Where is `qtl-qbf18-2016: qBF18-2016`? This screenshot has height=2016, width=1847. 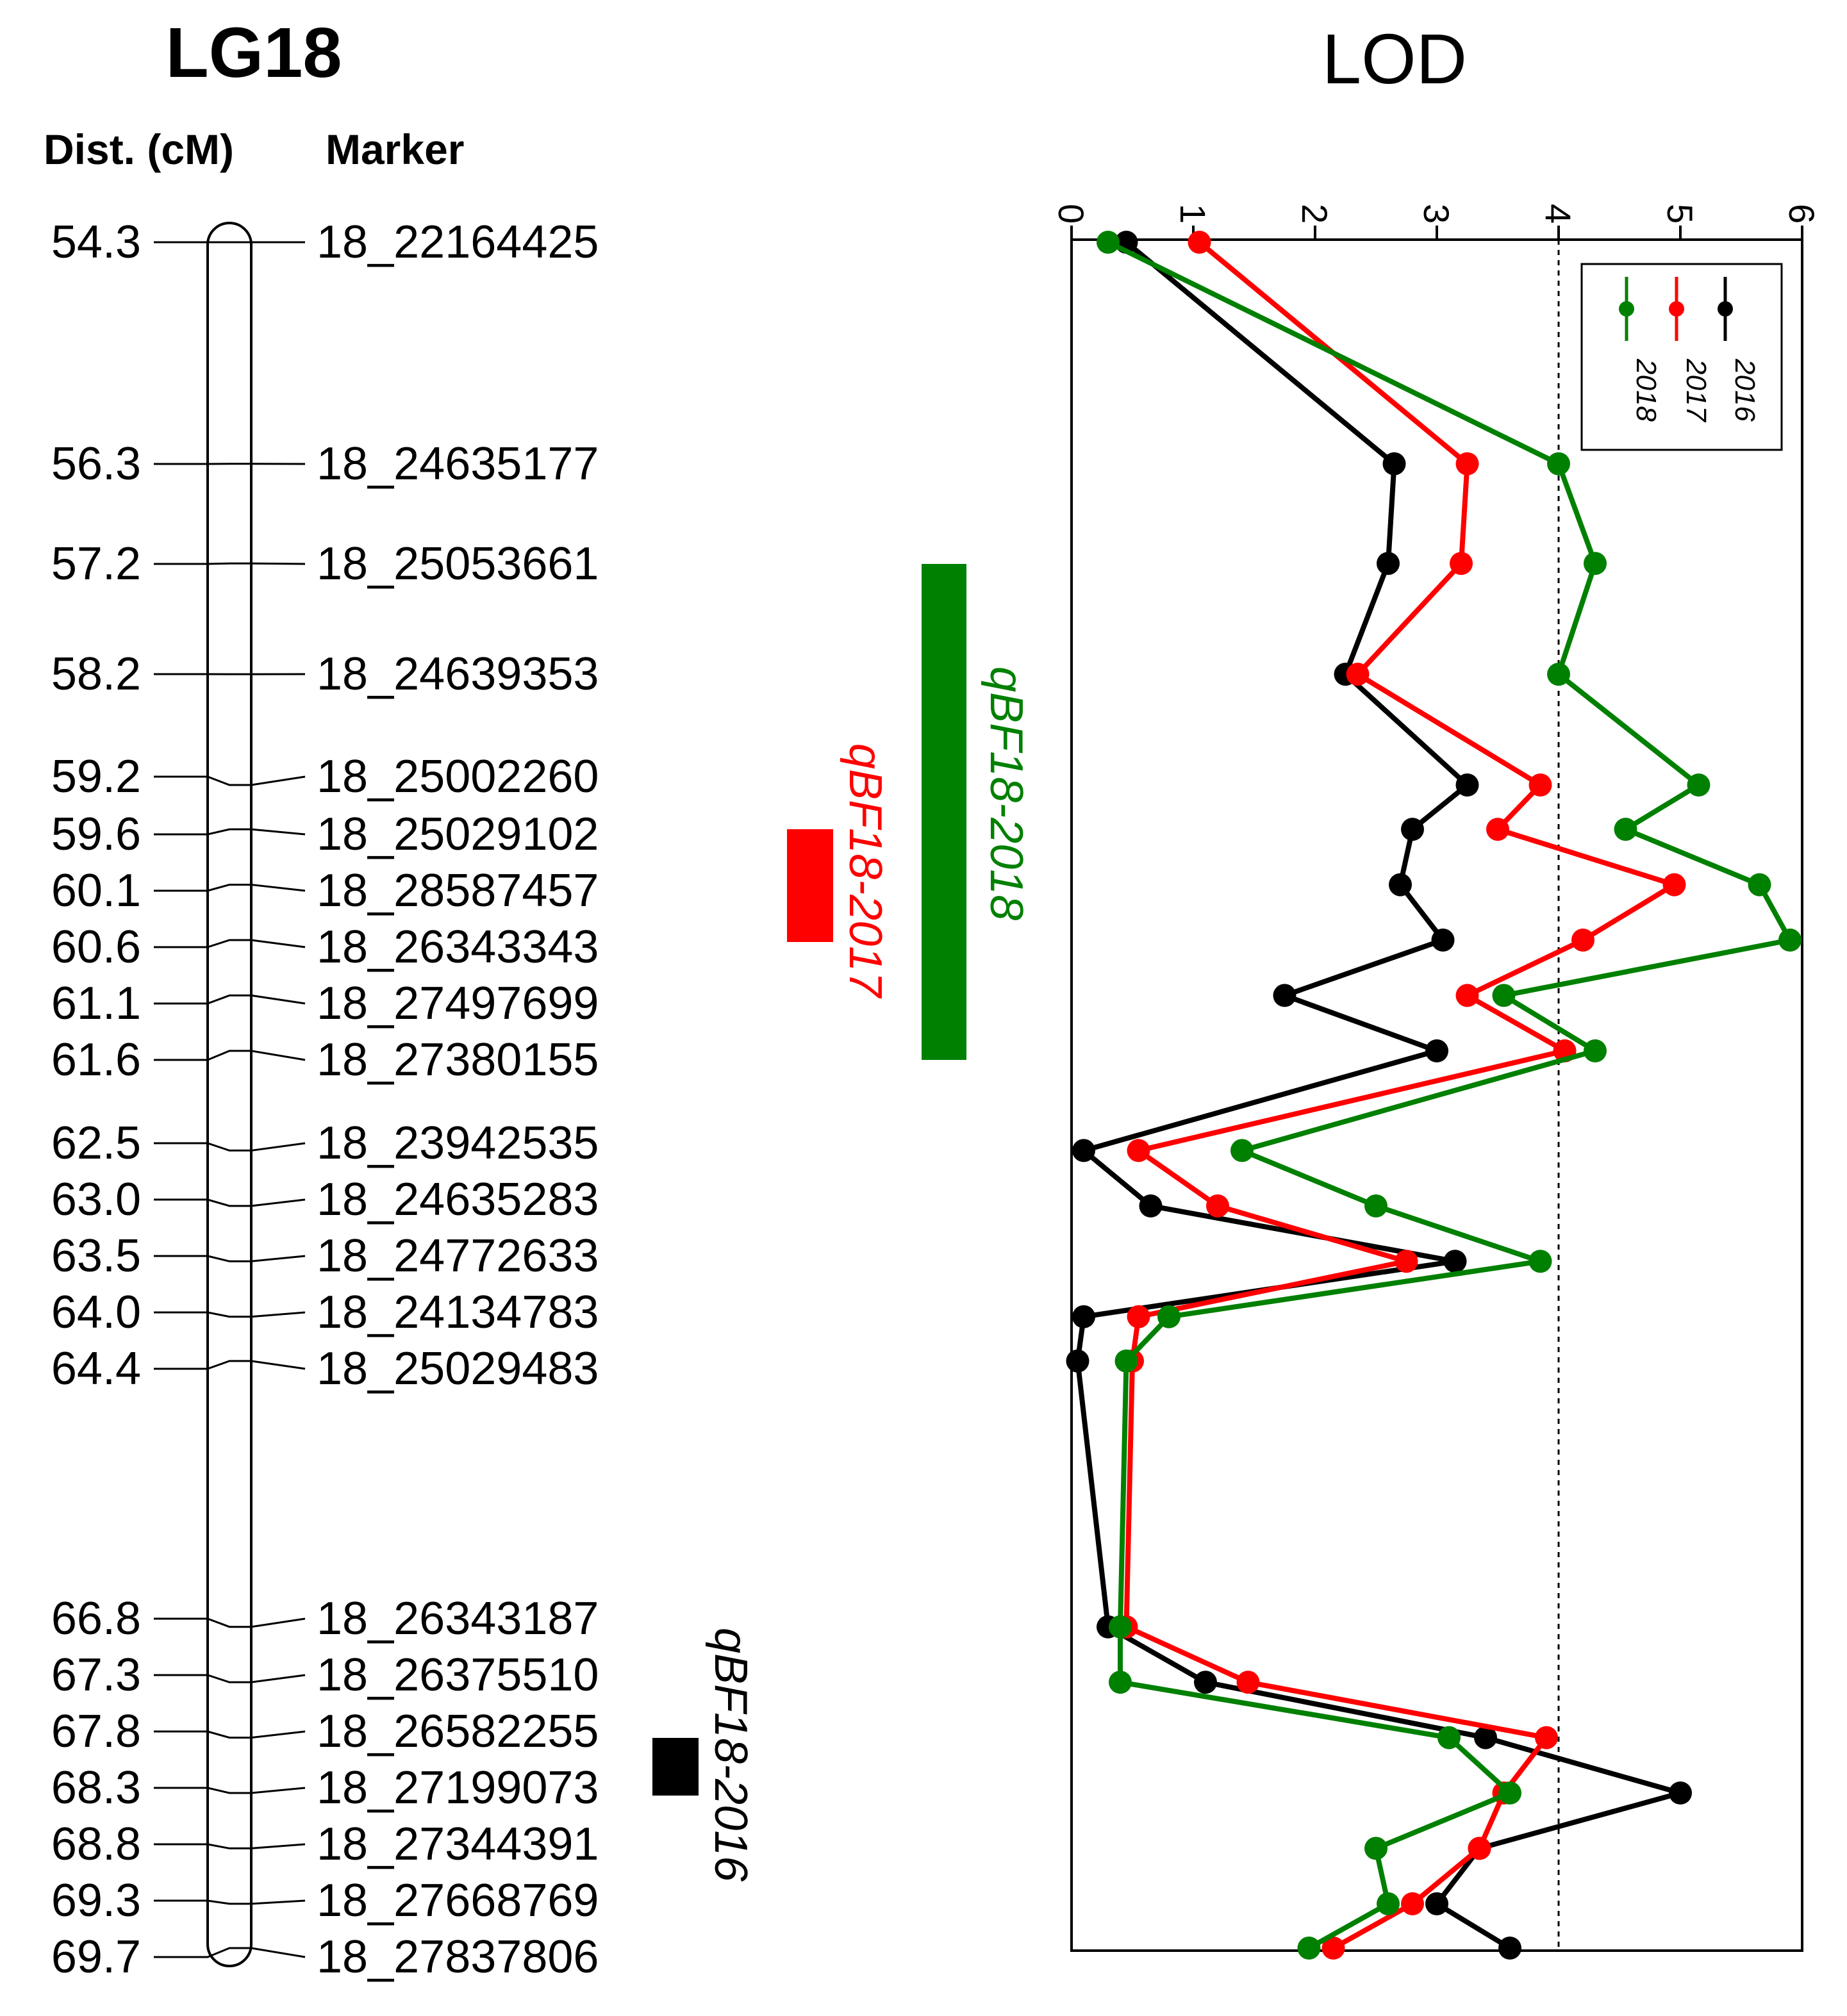 qtl-qbf18-2016: qBF18-2016 is located at coordinates (704, 1755).